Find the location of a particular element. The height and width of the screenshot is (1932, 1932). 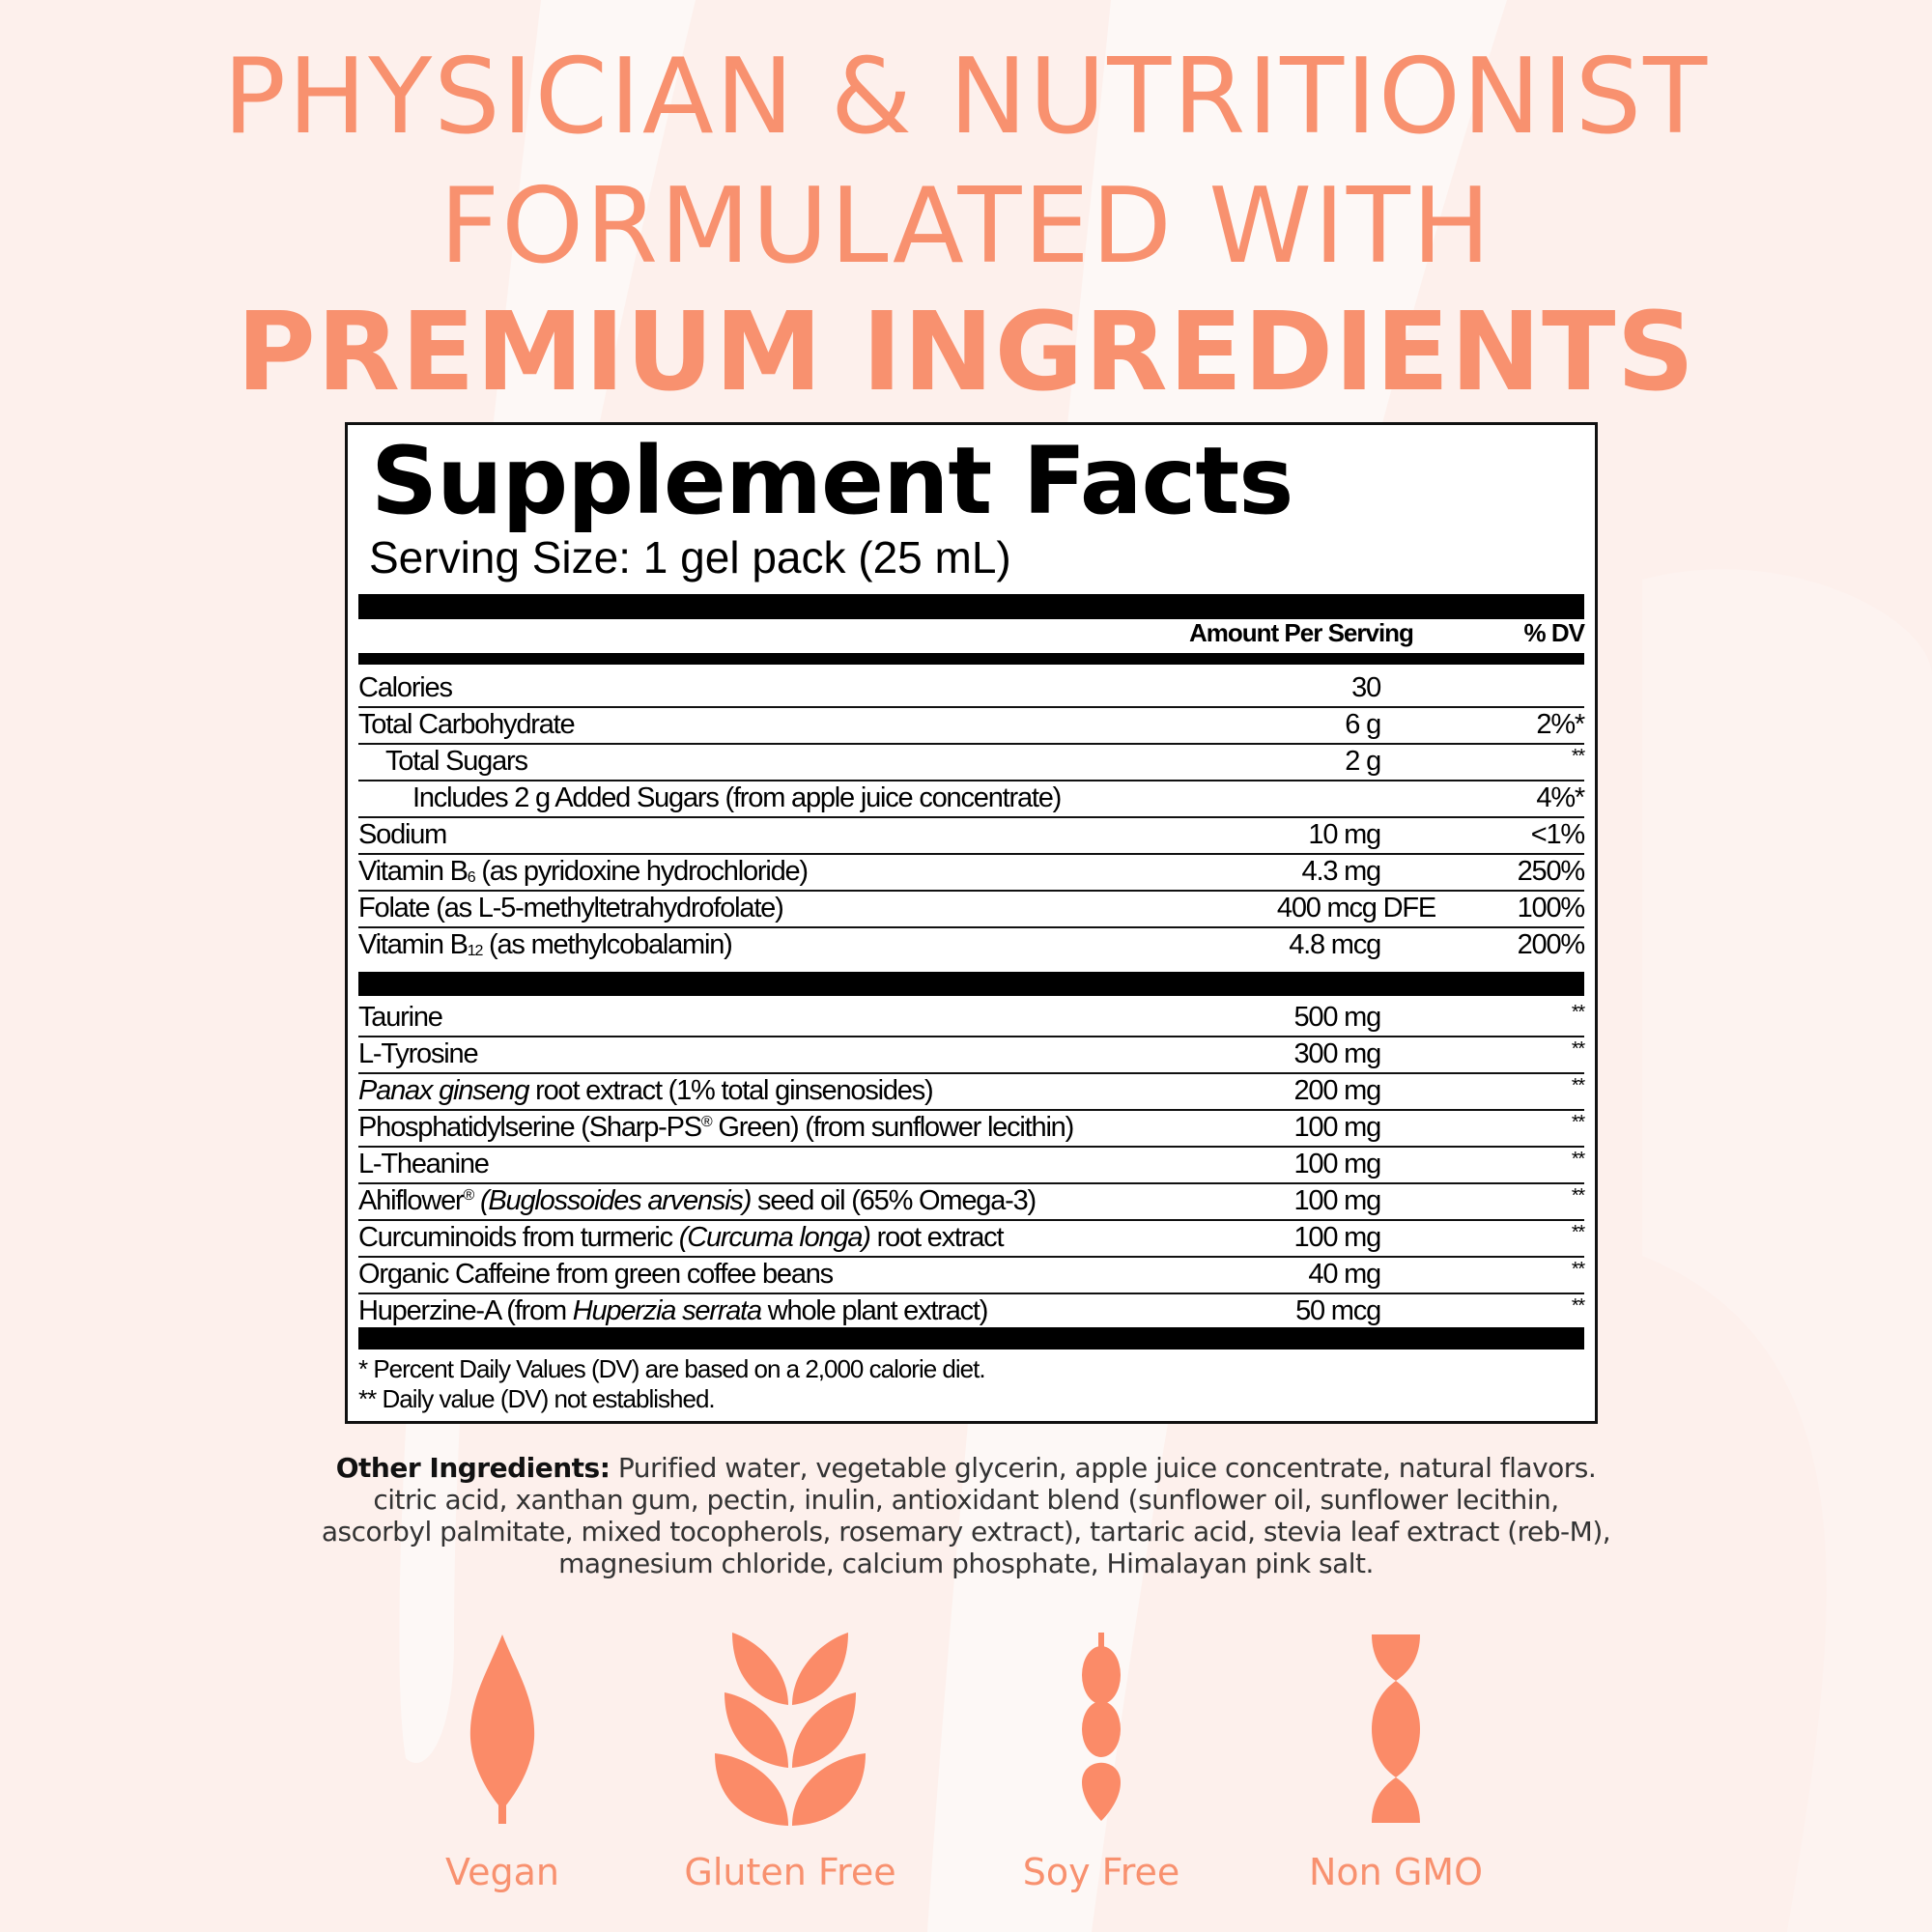

row-dv: 100% is located at coordinates (1551, 908).